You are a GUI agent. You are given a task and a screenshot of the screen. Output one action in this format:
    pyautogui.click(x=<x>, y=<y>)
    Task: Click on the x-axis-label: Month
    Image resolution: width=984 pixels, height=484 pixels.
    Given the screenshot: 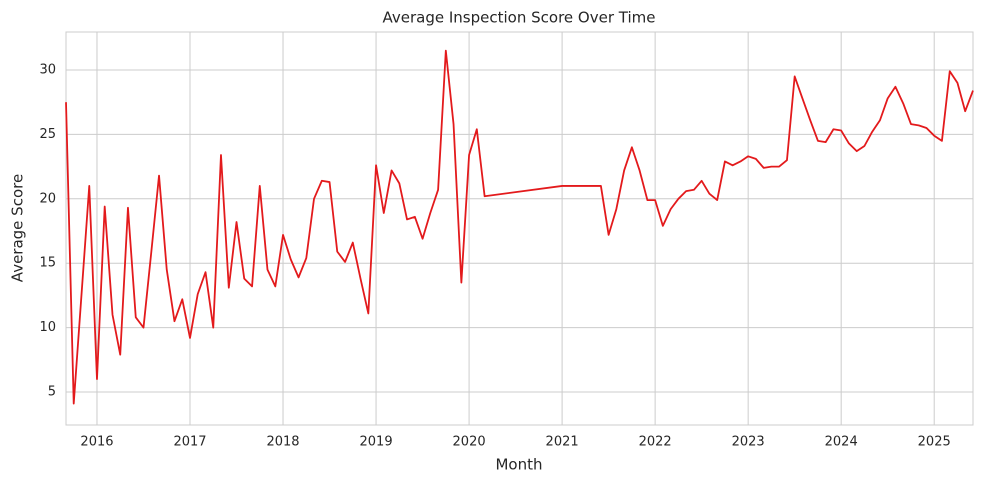 What is the action you would take?
    pyautogui.click(x=518, y=465)
    